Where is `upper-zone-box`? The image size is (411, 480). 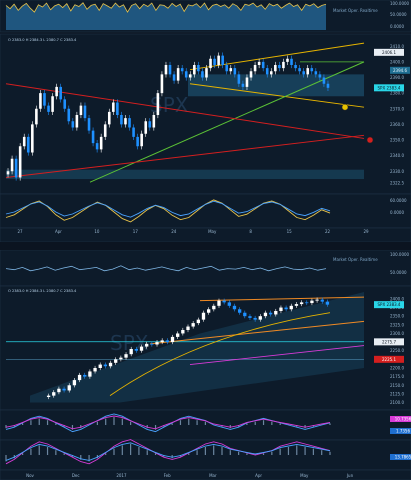 upper-zone-box is located at coordinates (276, 85).